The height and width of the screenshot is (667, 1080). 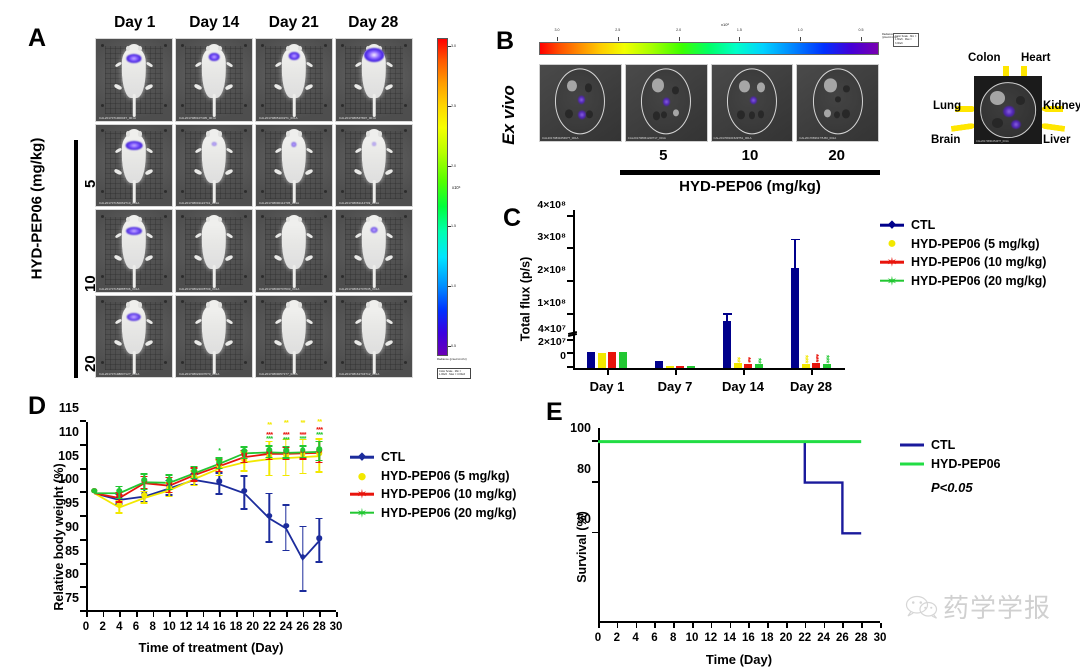 I want to click on bar-hyd-pep06-20-mg-kg-, so click(x=622, y=360).